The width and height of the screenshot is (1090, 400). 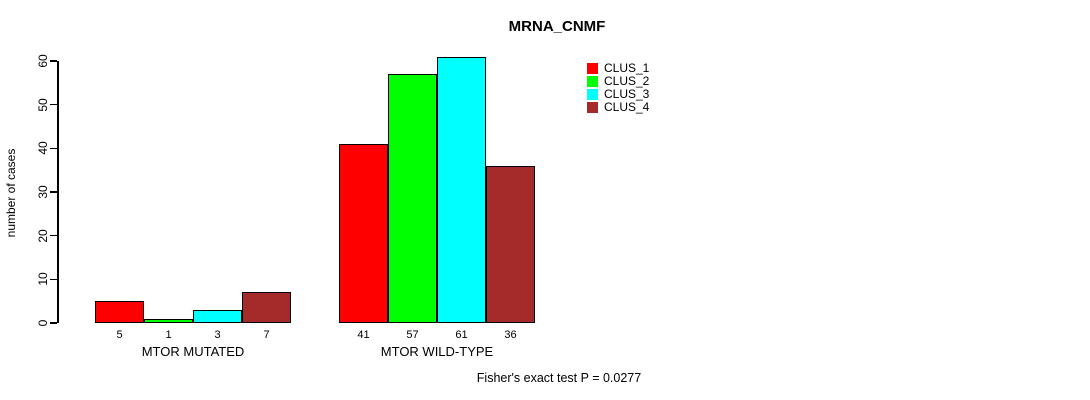 I want to click on y-axis-line, so click(x=58, y=192).